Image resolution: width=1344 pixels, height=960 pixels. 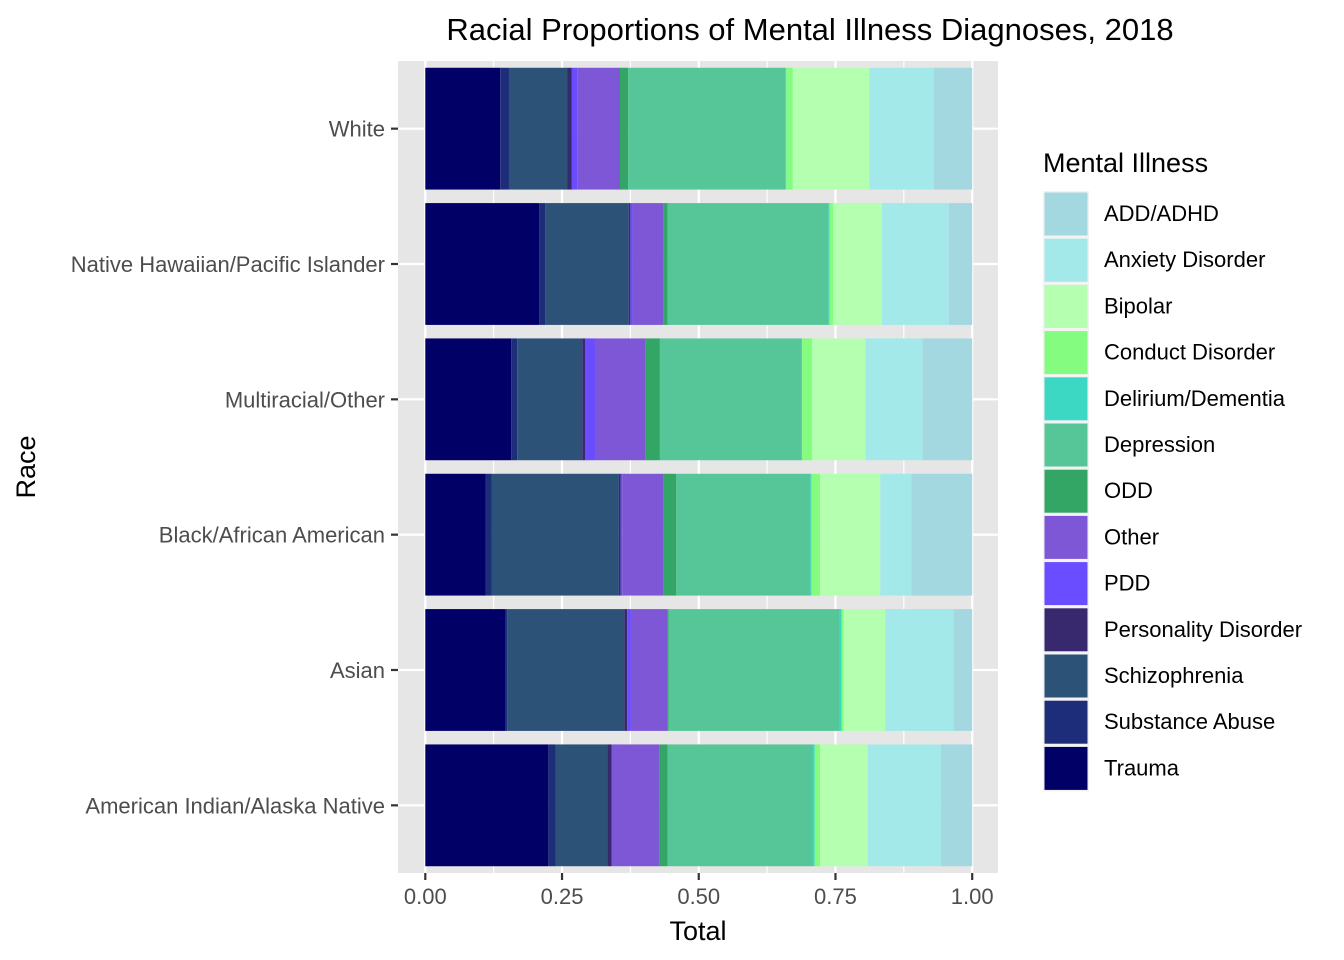 I want to click on legend-label: Depression, so click(x=1159, y=444).